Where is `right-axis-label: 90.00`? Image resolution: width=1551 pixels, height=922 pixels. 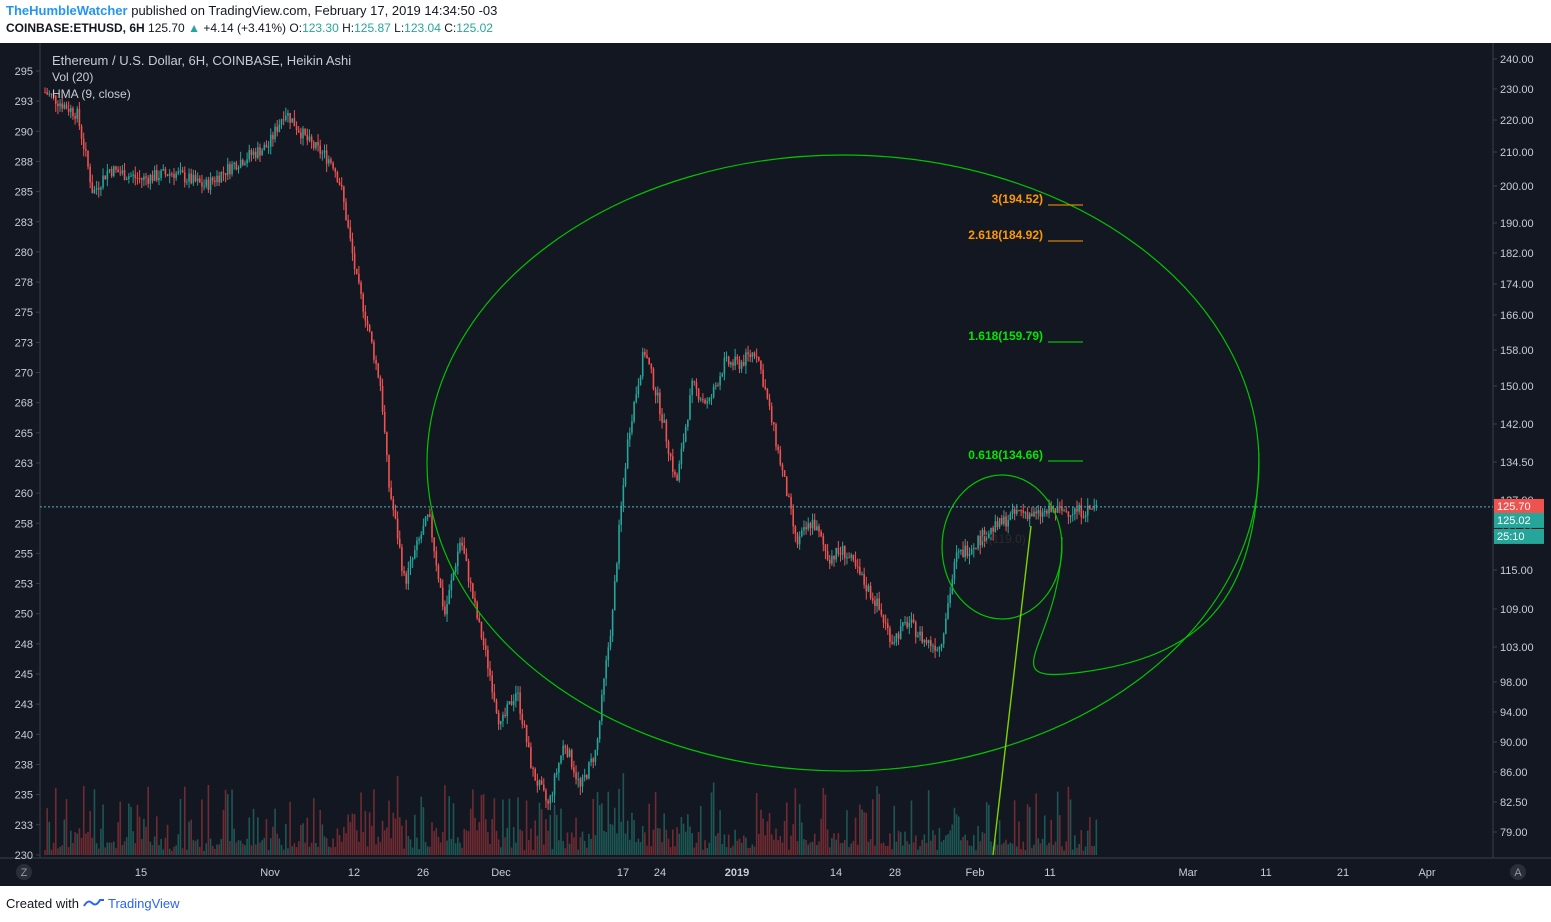 right-axis-label: 90.00 is located at coordinates (1514, 743).